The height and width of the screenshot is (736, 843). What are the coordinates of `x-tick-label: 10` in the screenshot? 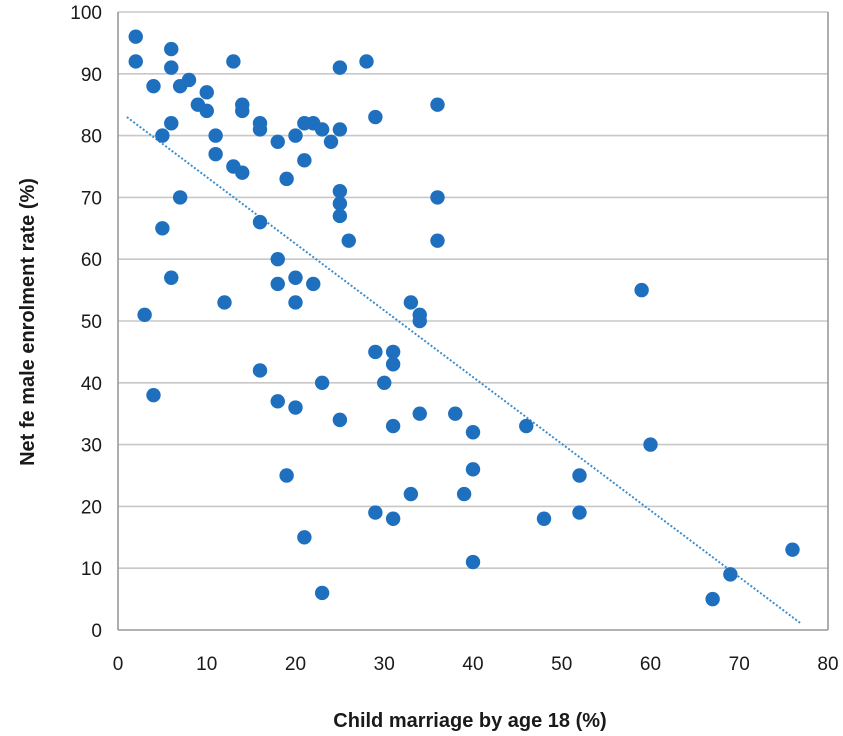 It's located at (206, 664).